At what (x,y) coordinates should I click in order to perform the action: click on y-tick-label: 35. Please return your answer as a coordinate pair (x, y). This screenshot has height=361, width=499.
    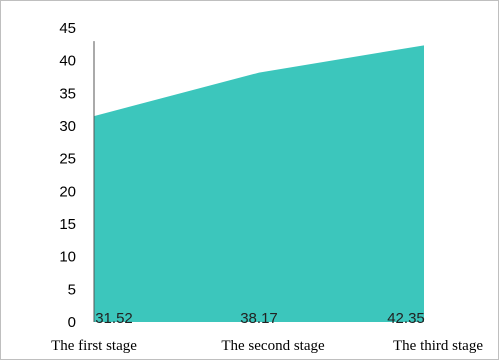
    Looking at the image, I should click on (67, 93).